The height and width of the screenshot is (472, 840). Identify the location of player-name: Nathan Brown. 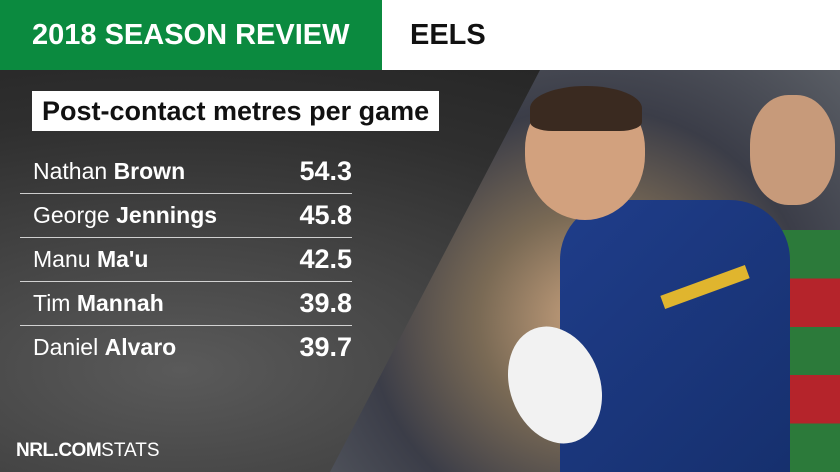
(109, 171).